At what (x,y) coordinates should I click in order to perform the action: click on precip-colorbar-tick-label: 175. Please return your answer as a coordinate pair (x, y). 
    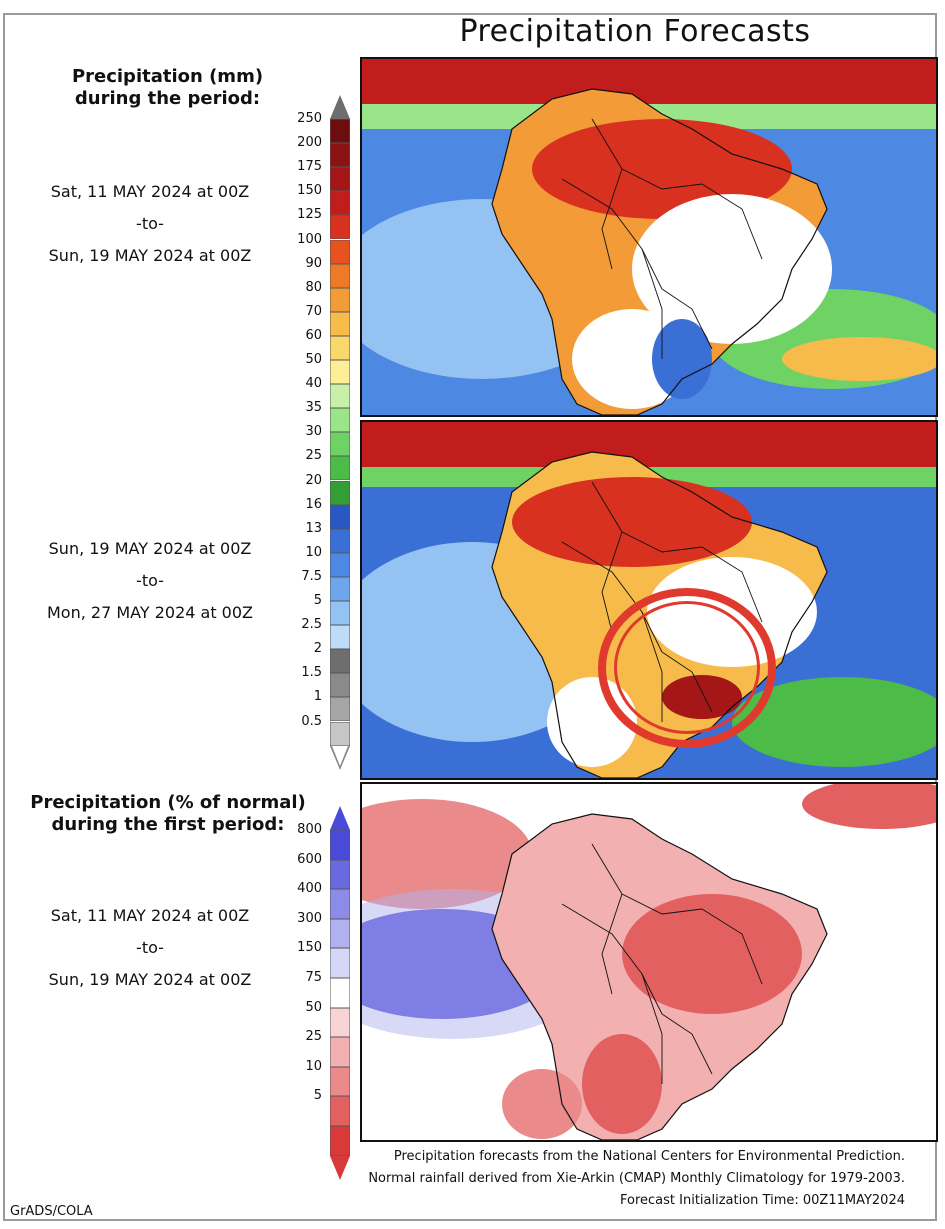
    Looking at the image, I should click on (309, 167).